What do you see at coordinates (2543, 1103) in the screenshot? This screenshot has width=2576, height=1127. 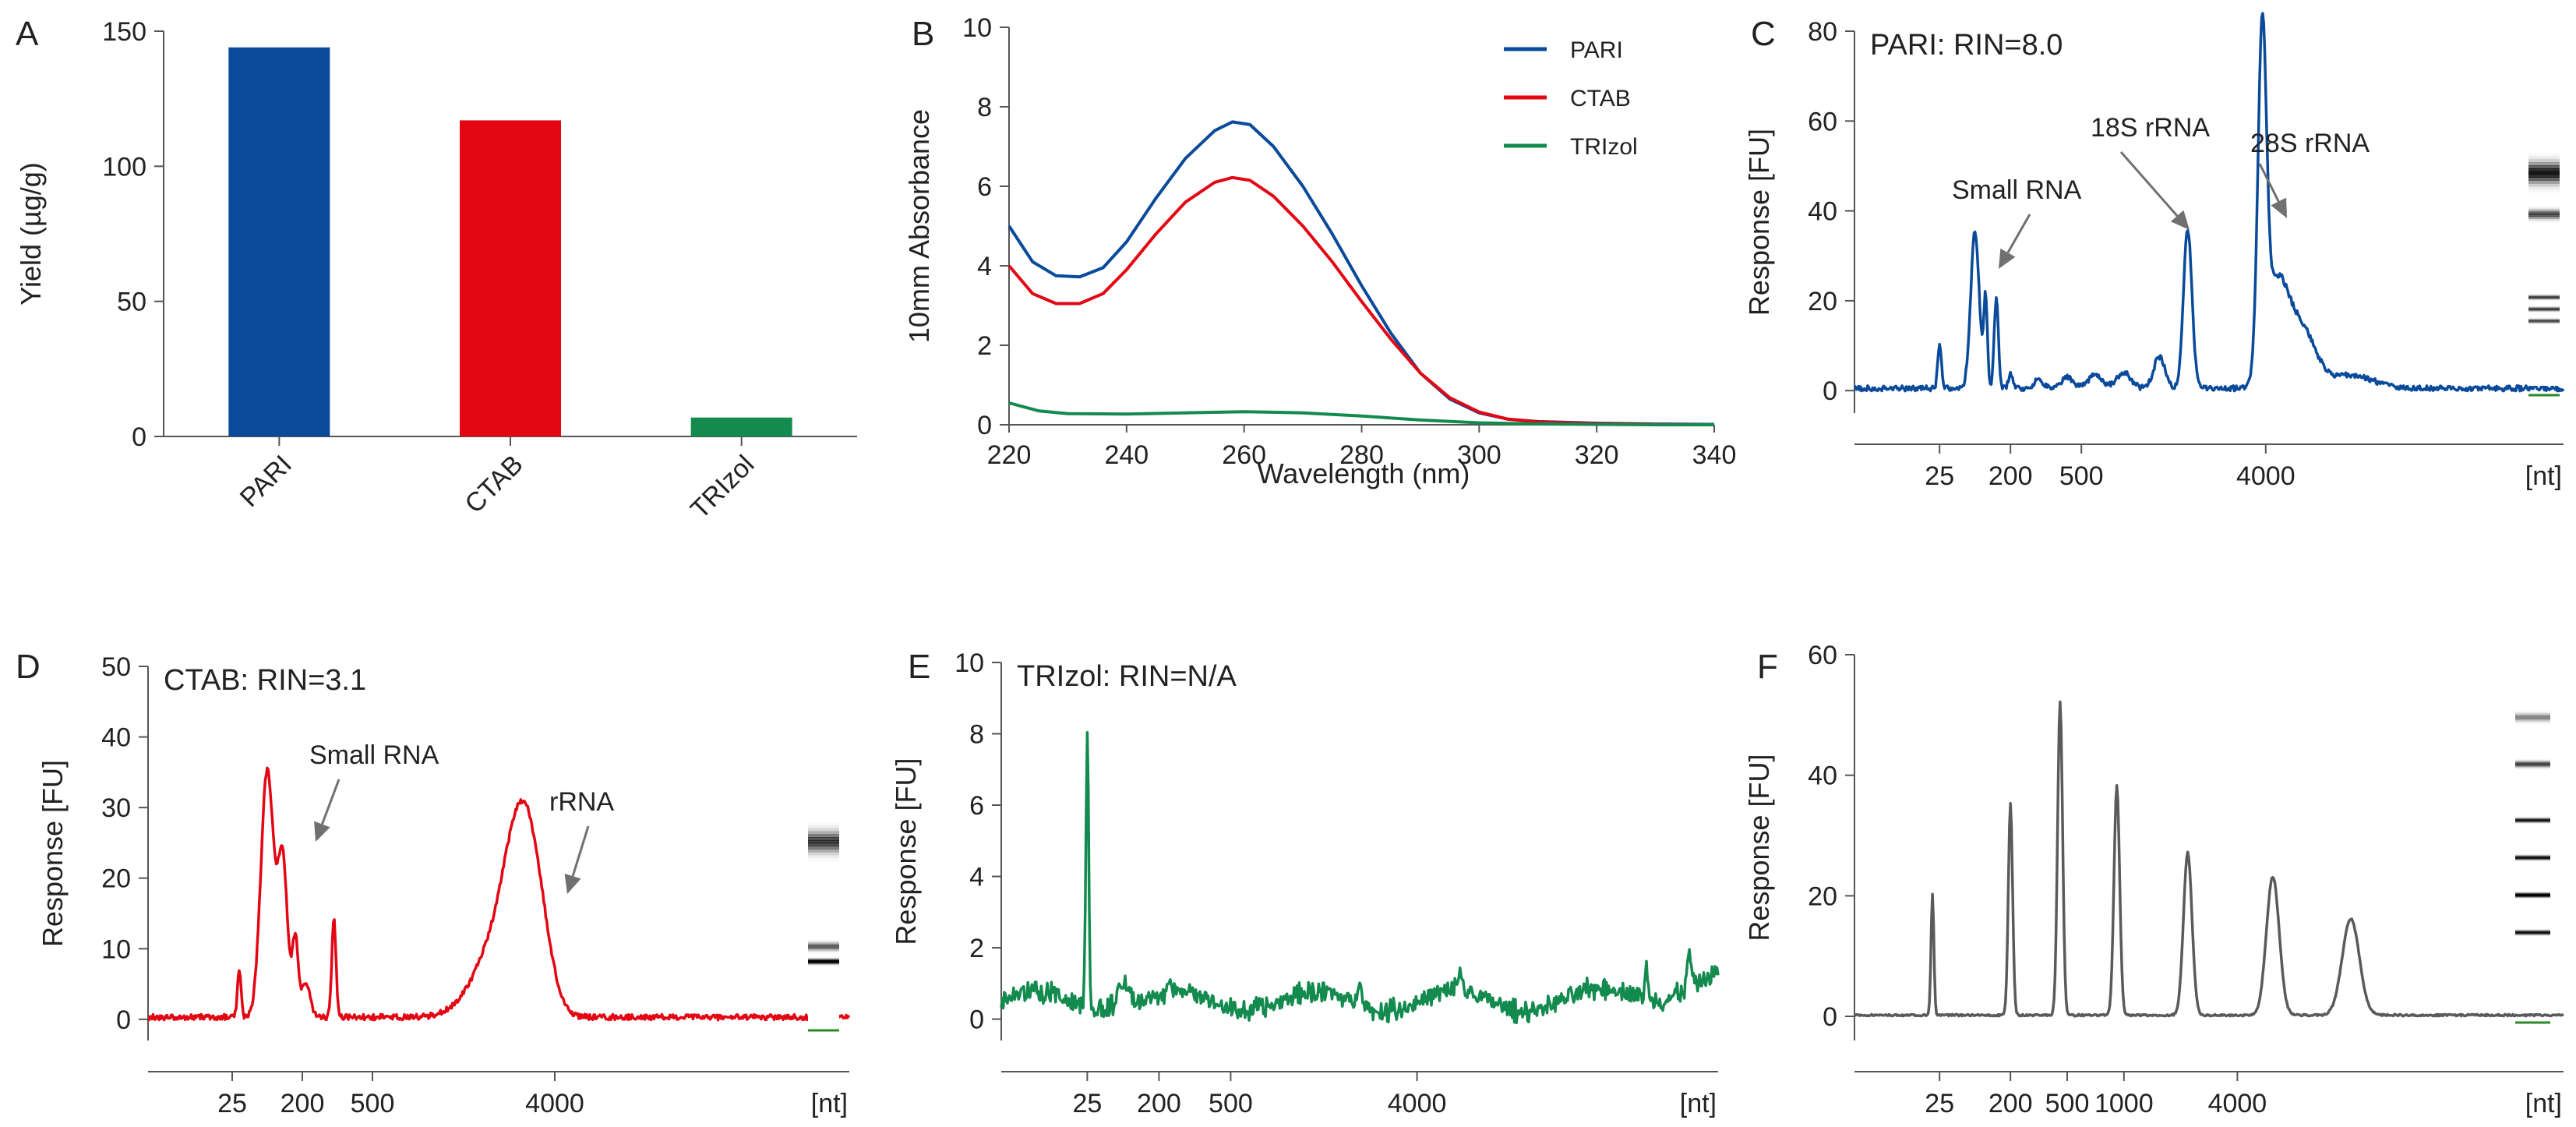 I see `x-unit-label: [nt]` at bounding box center [2543, 1103].